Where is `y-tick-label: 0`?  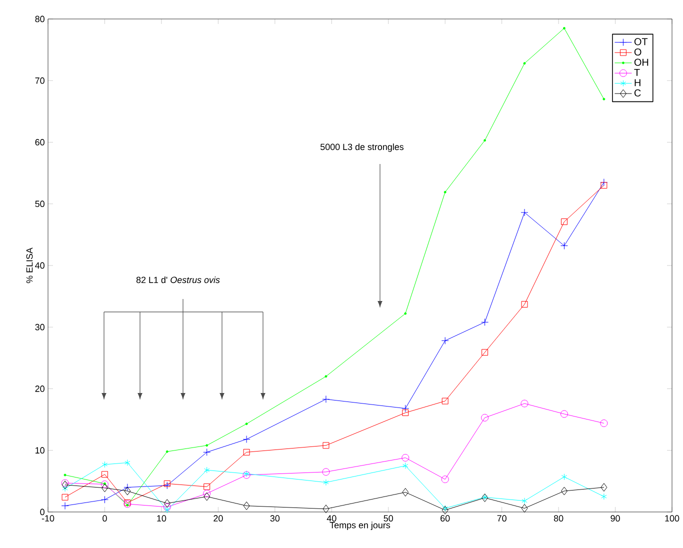 y-tick-label: 0 is located at coordinates (42, 512).